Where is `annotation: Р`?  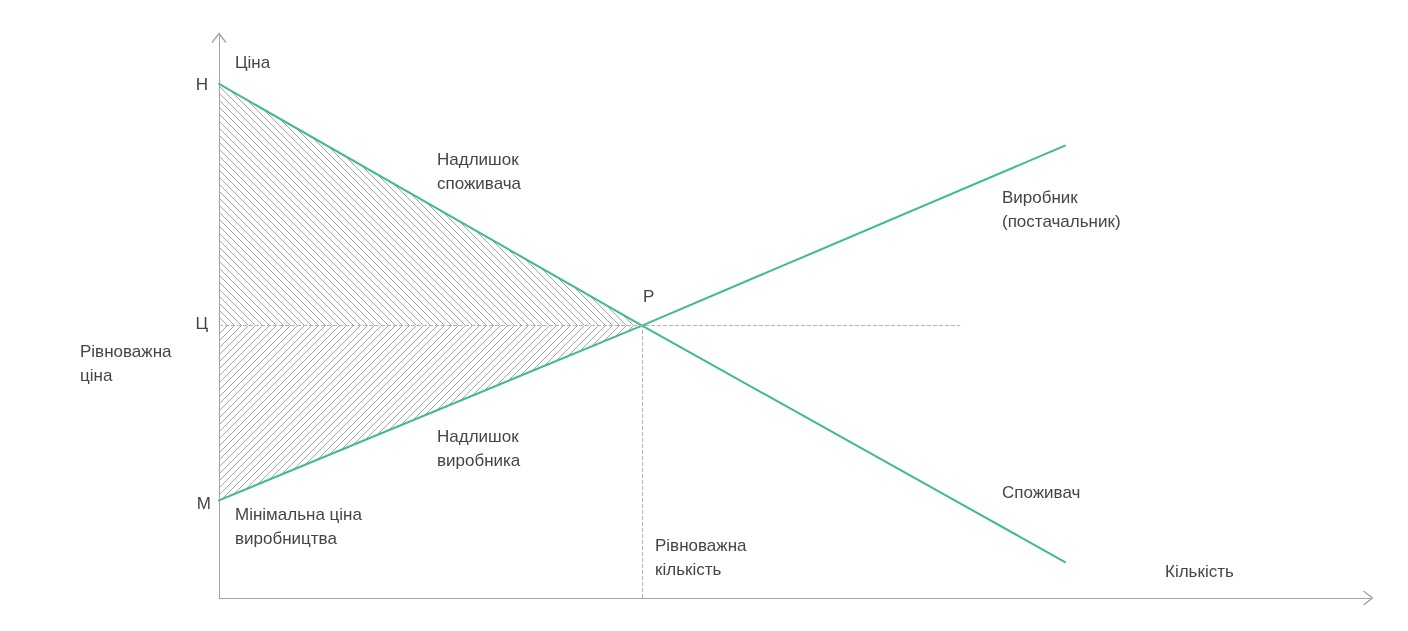
annotation: Р is located at coordinates (649, 297).